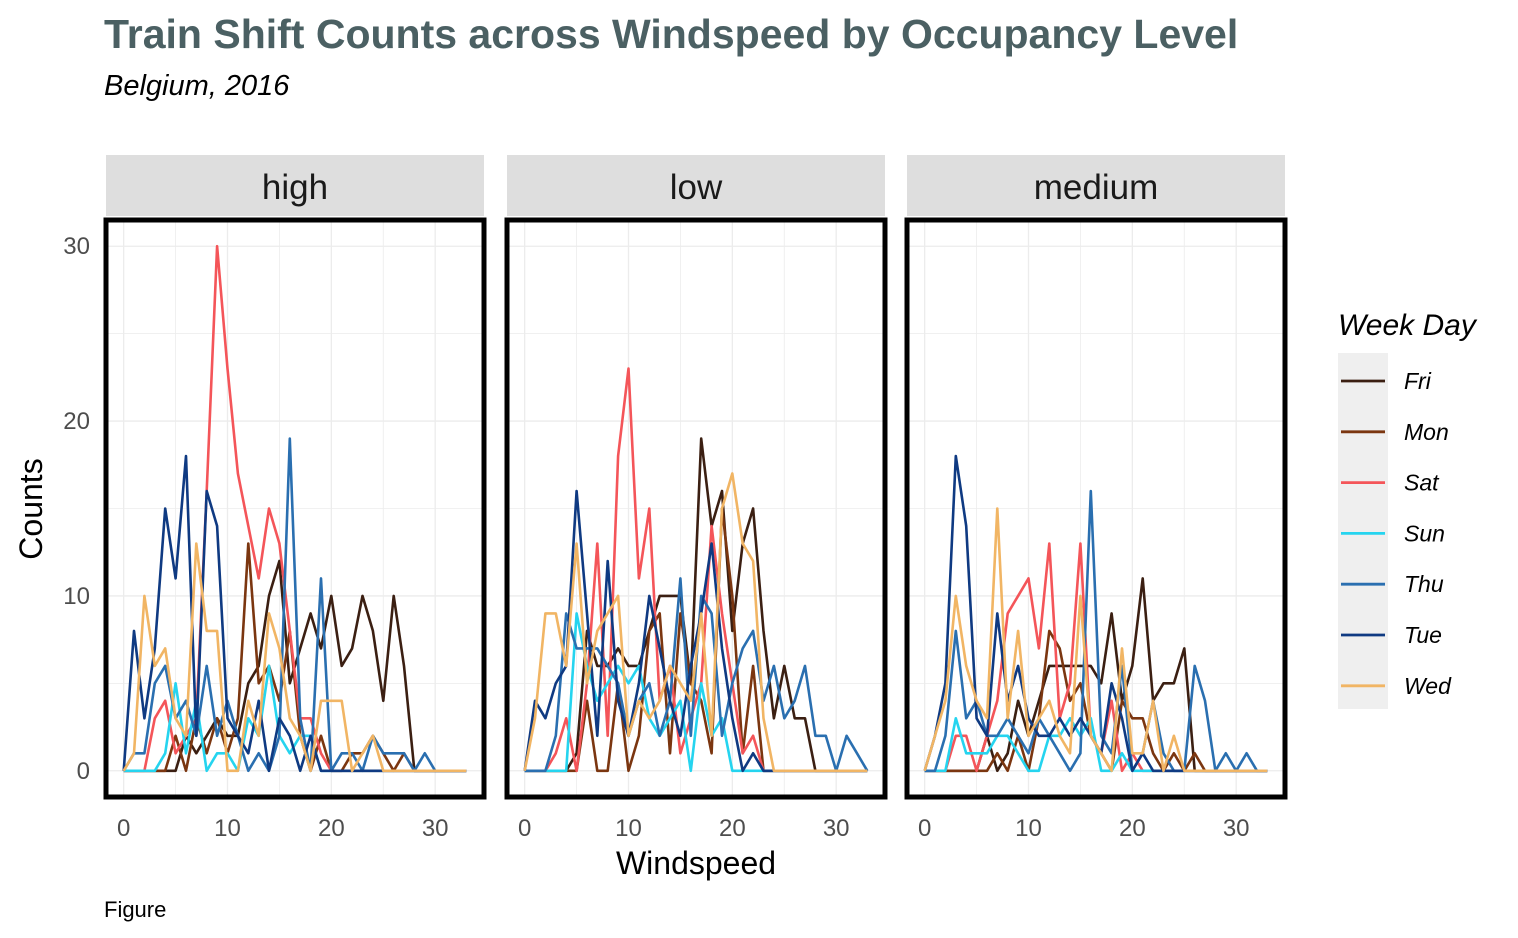 Image resolution: width=1518 pixels, height=938 pixels. I want to click on x-axis-title: Windspeed, so click(696, 863).